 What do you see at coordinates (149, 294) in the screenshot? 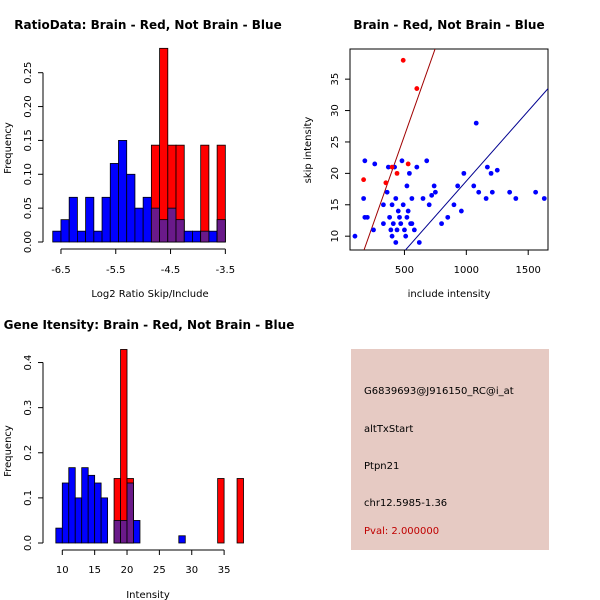
I see `ratio-x-axis-label: Log2 Ratio Skip/Include` at bounding box center [149, 294].